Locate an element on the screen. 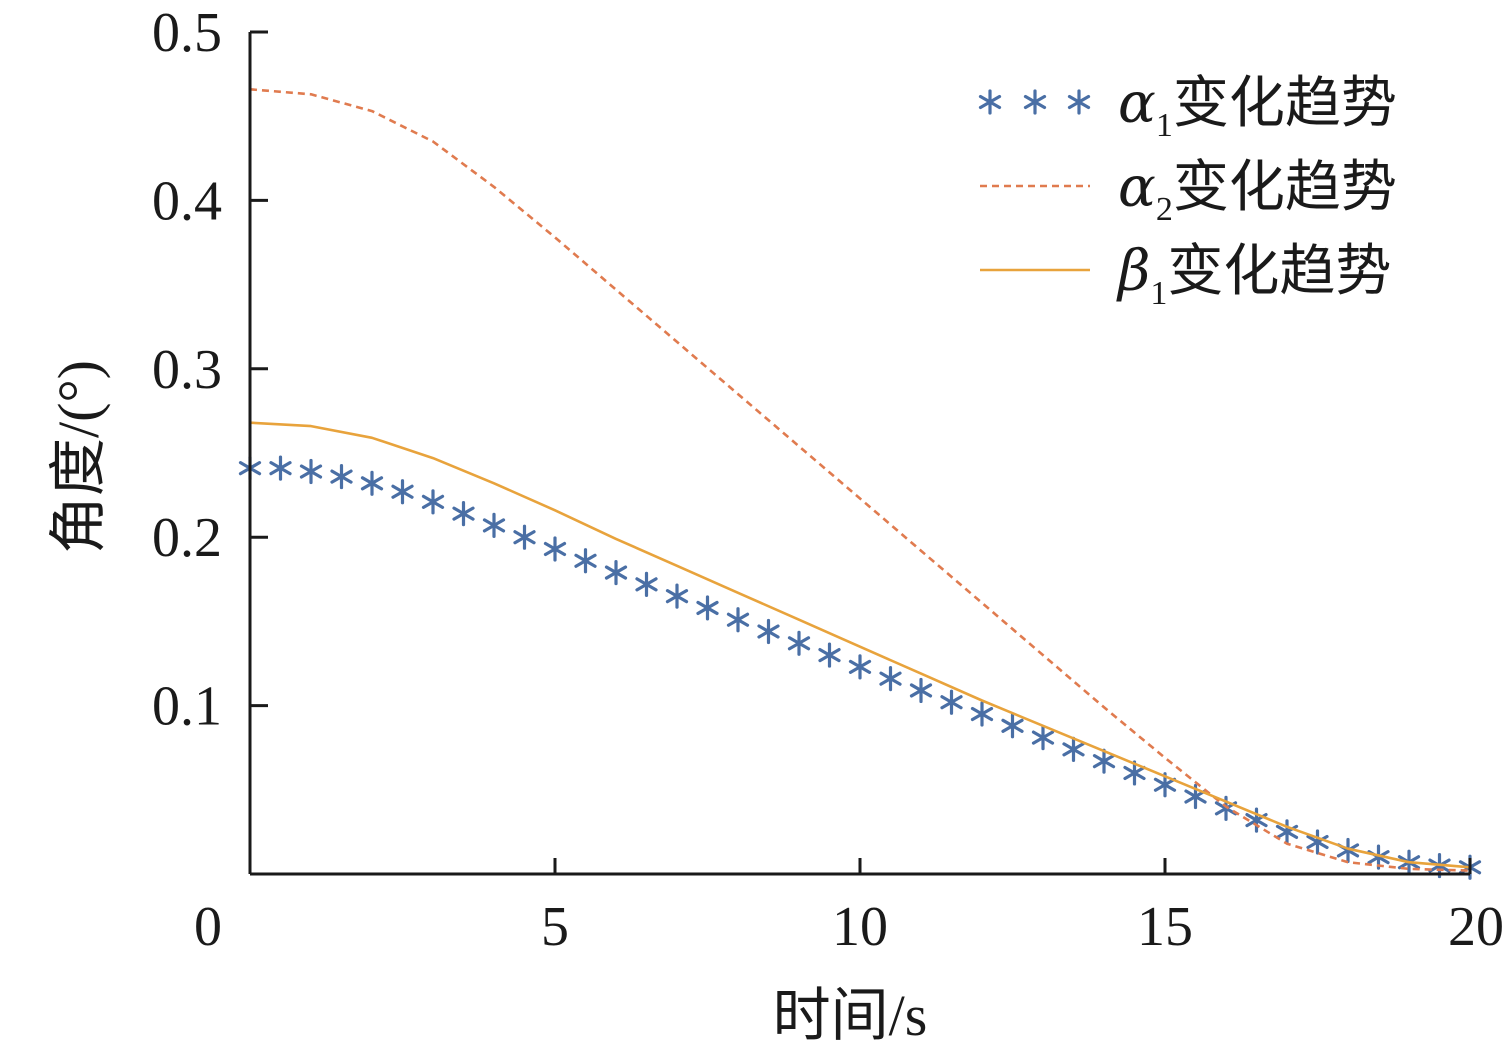 The width and height of the screenshot is (1508, 1057). legend-label-alpha2: α2变化趋势 is located at coordinates (1257, 191).